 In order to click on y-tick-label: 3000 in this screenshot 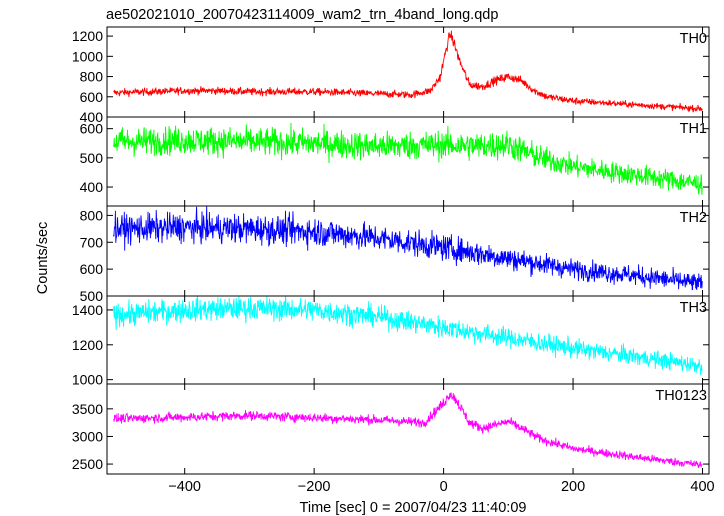, I will do `click(87, 436)`.